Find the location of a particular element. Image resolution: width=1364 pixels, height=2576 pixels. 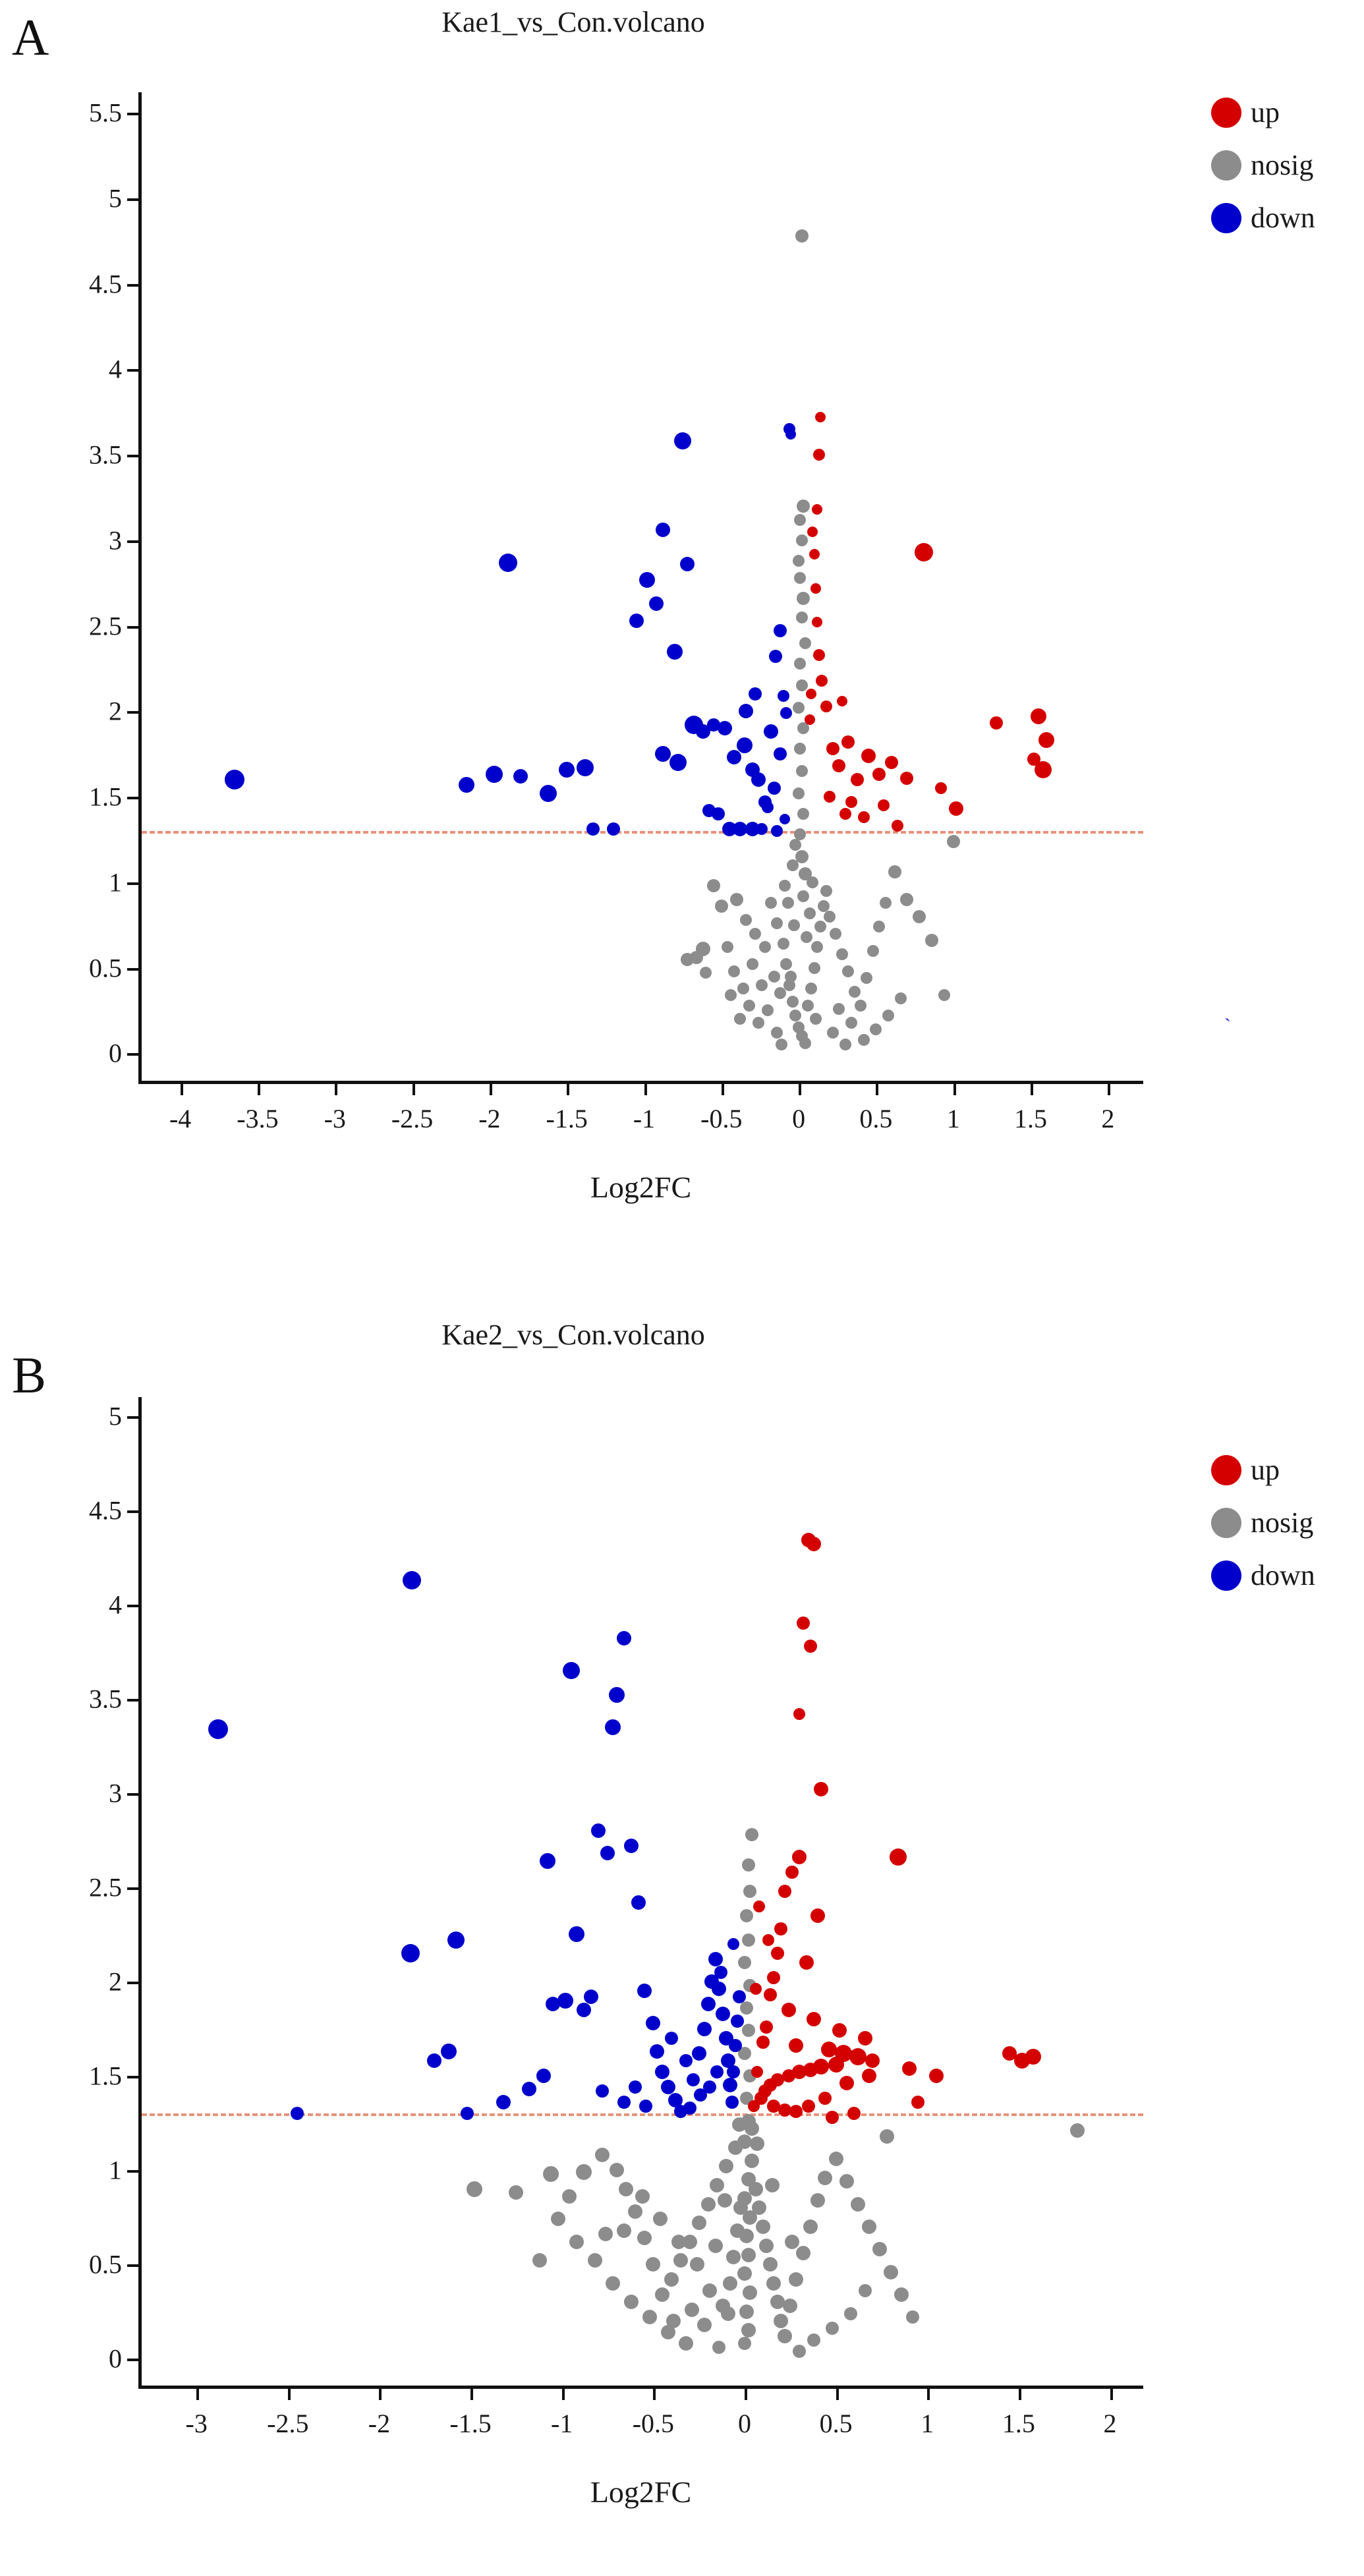

panel-b-x-axis-title: Log2FC is located at coordinates (641, 2492).